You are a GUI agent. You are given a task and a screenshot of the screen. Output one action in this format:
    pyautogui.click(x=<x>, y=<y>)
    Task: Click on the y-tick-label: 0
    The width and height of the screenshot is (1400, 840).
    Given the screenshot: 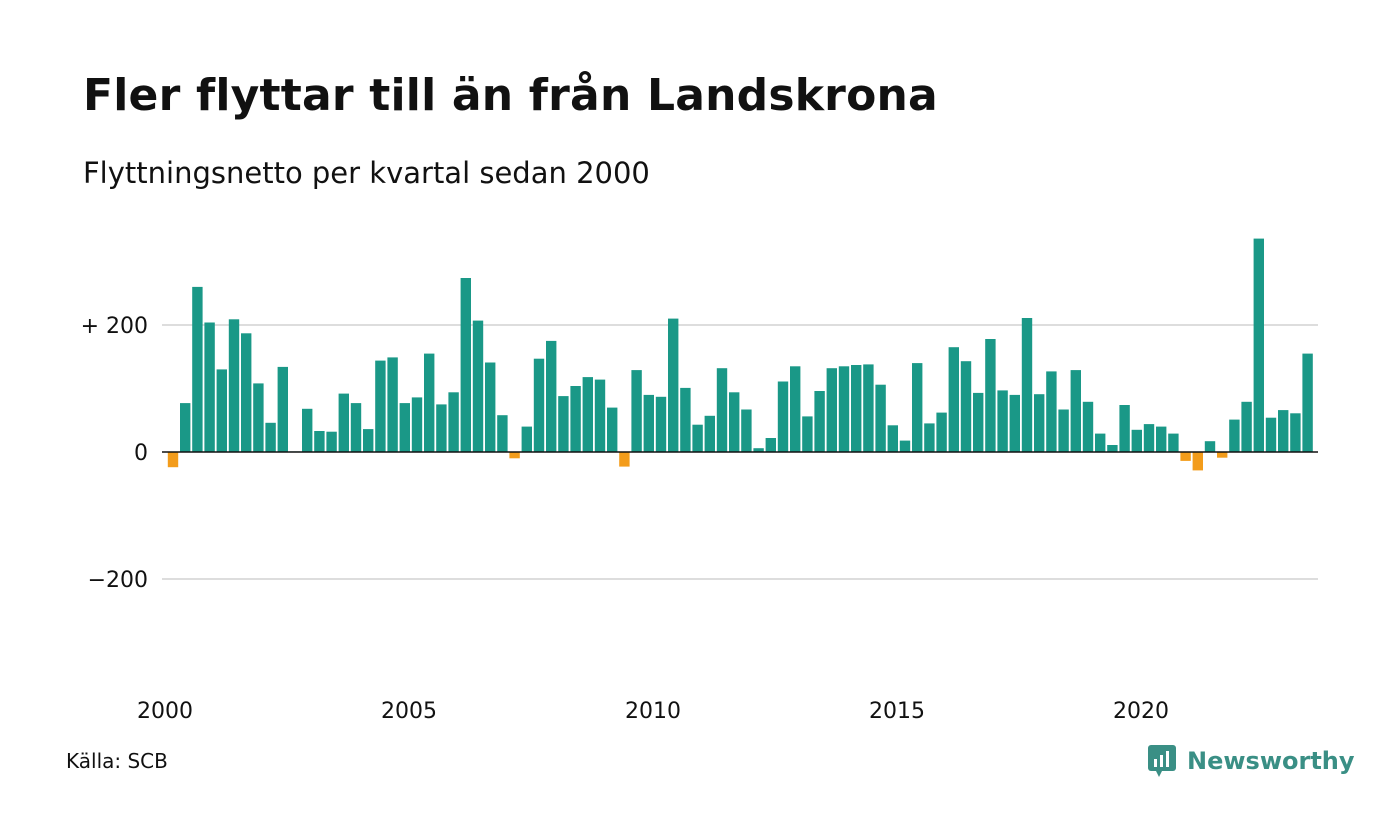 What is the action you would take?
    pyautogui.click(x=141, y=453)
    